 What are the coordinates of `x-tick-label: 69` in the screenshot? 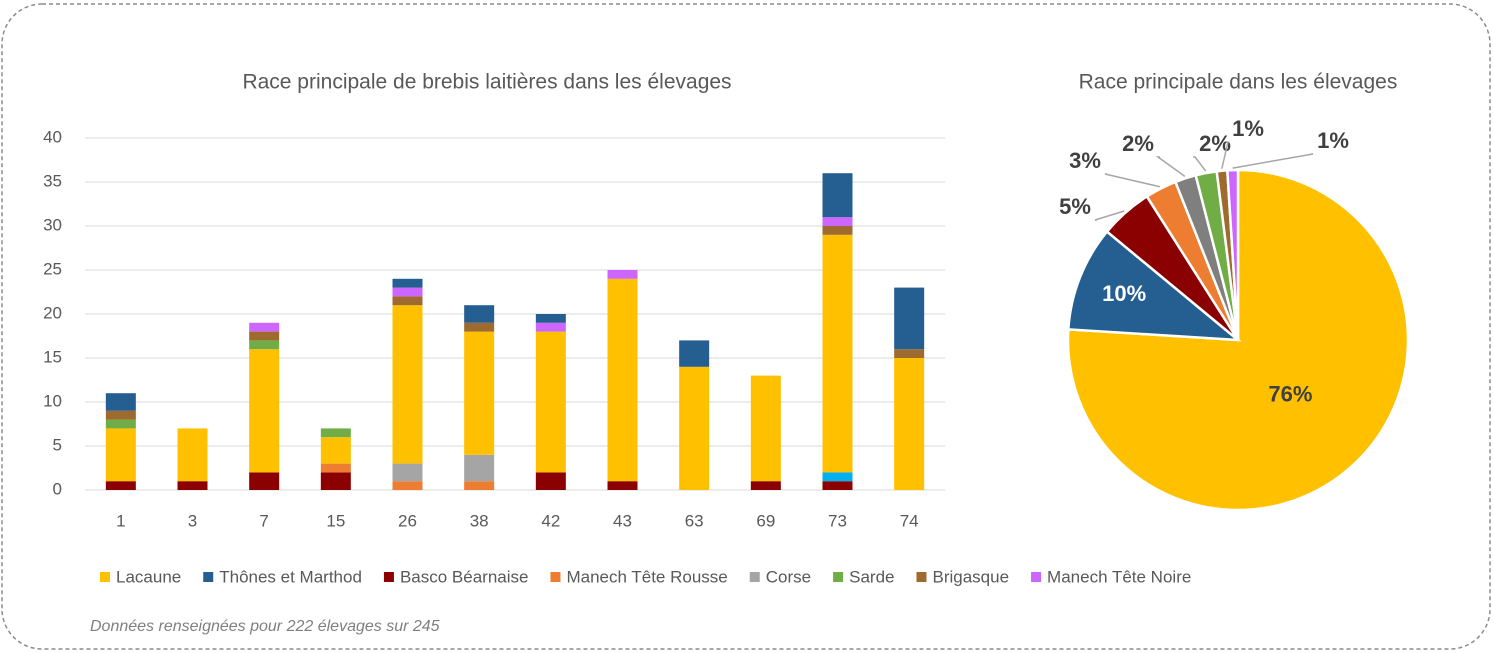 It's located at (765, 520).